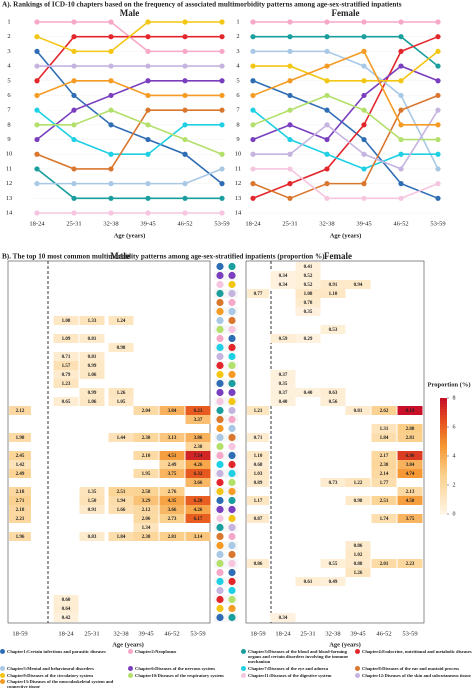  Describe the element at coordinates (437, 223) in the screenshot. I see `x-tick-label: 53-59` at that location.